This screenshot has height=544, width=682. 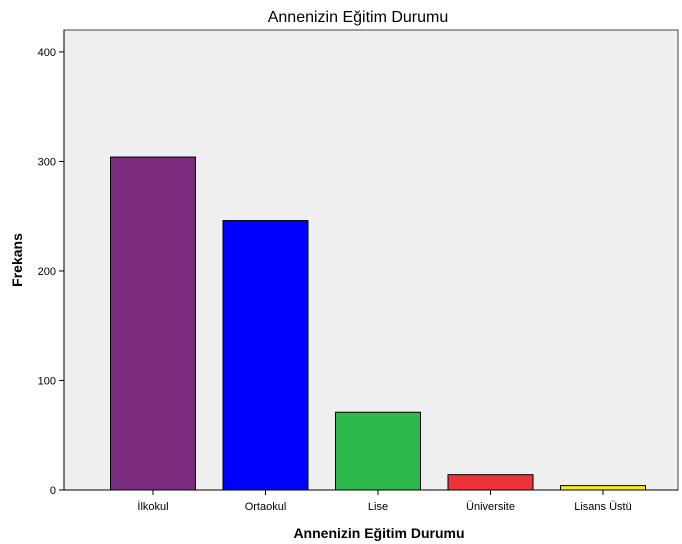 What do you see at coordinates (17, 260) in the screenshot?
I see `y-axis-label: Frekans` at bounding box center [17, 260].